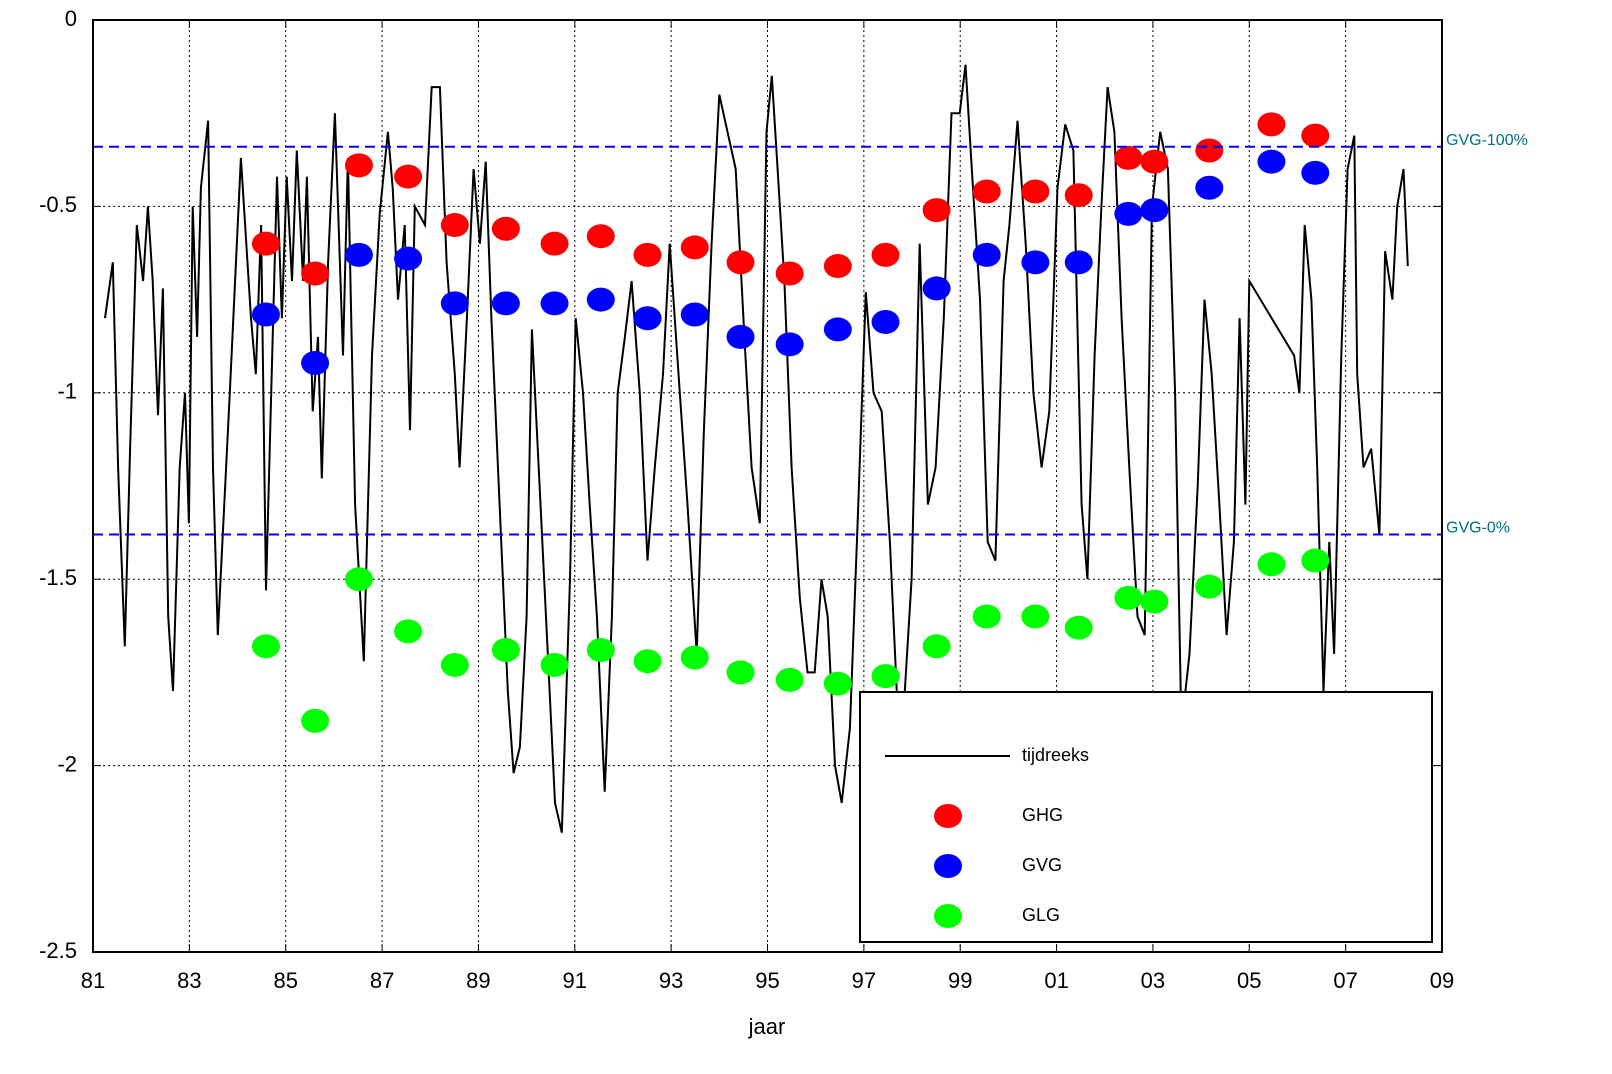 Image resolution: width=1612 pixels, height=1074 pixels. What do you see at coordinates (767, 1026) in the screenshot?
I see `x-axis-label: jaar` at bounding box center [767, 1026].